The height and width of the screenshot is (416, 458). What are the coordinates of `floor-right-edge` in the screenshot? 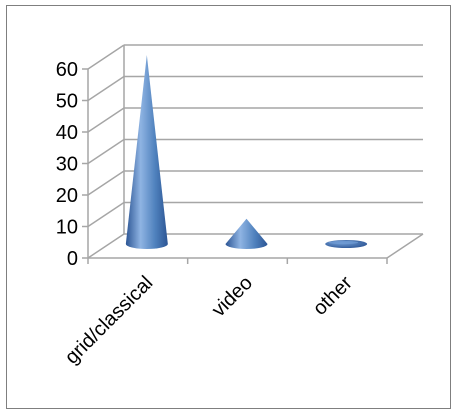 It's located at (405, 246).